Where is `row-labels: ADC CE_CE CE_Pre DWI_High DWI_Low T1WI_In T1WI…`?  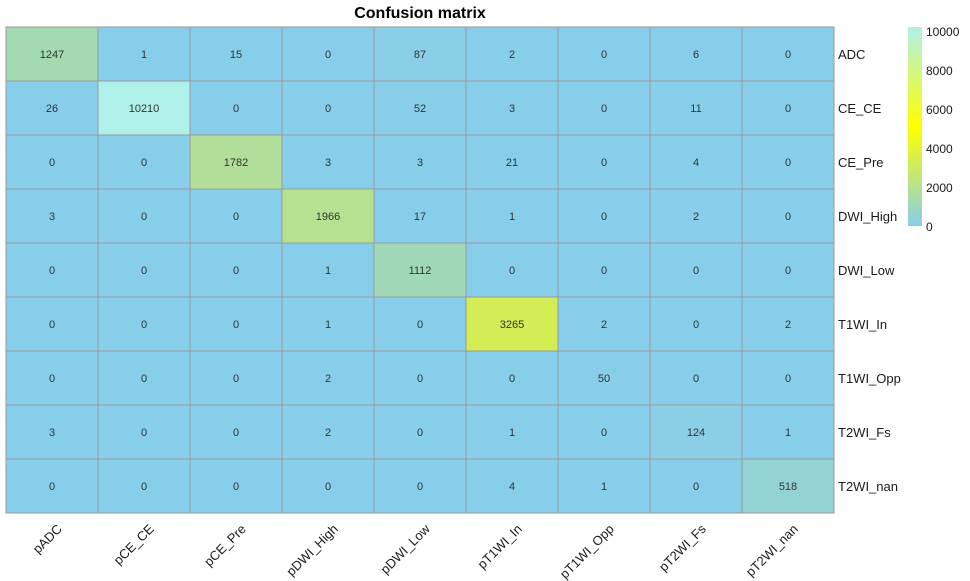 row-labels: ADC CE_CE CE_Pre DWI_High DWI_Low T1WI_In T1WI… is located at coordinates (869, 270).